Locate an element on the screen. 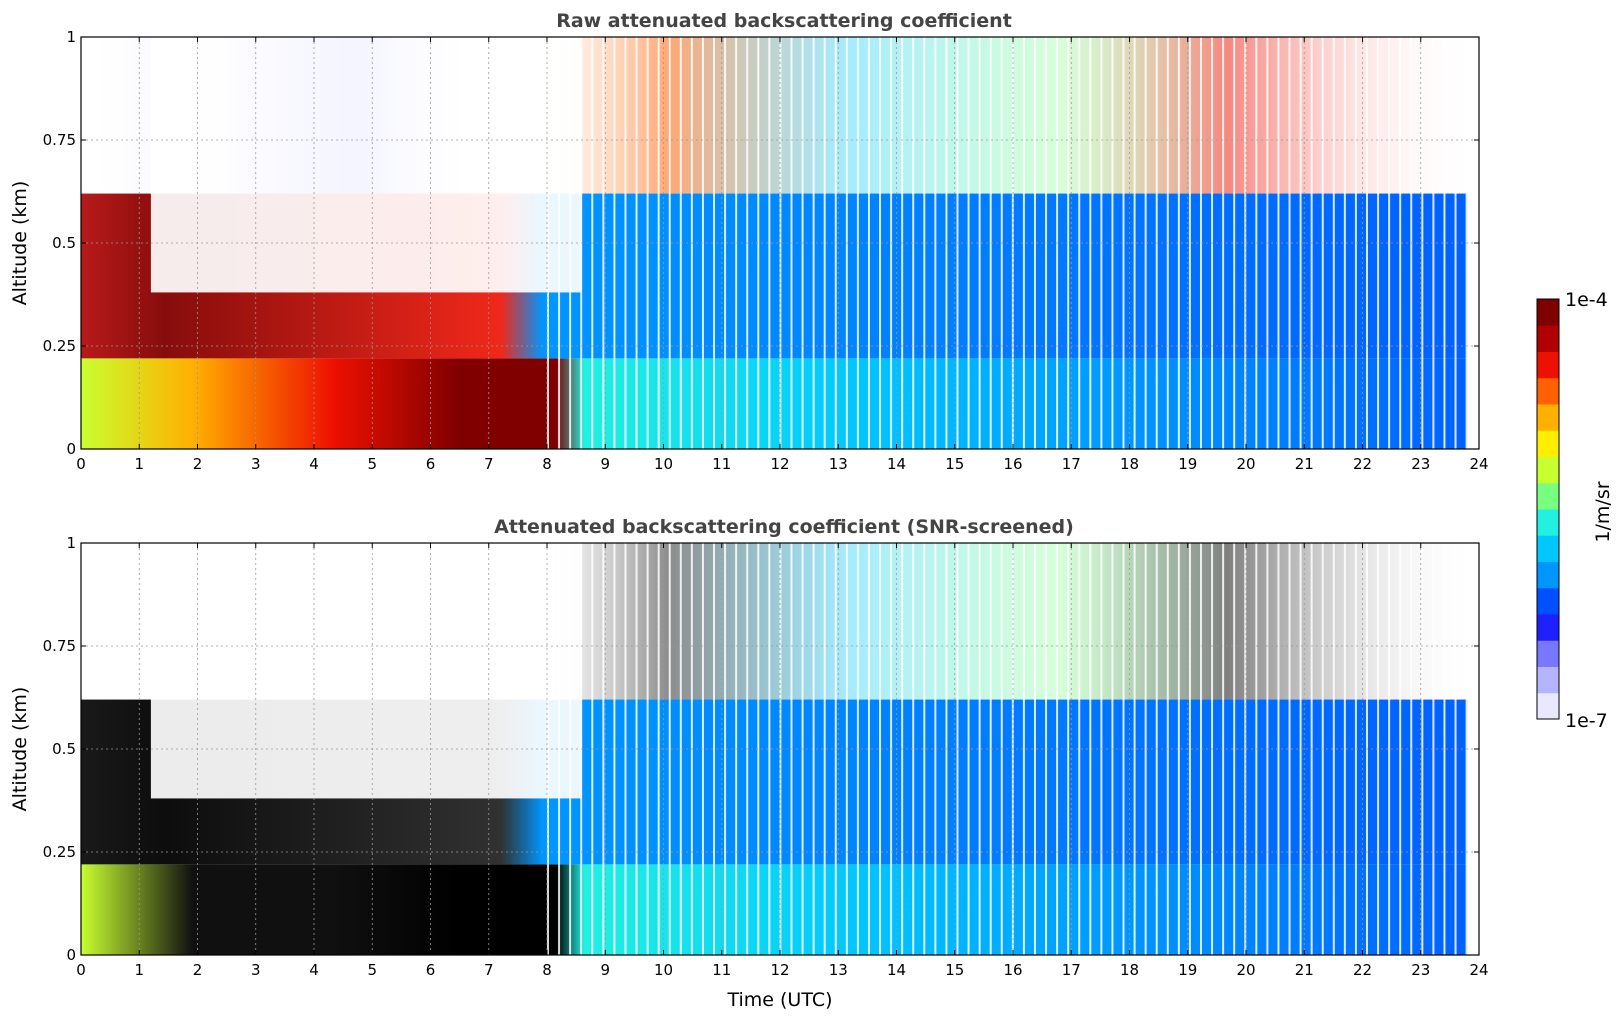 The width and height of the screenshot is (1621, 1020). x-tick-label: 18 is located at coordinates (1129, 464).